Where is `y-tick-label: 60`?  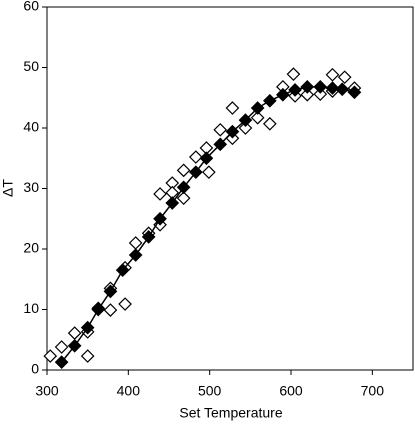
y-tick-label: 60 is located at coordinates (31, 7).